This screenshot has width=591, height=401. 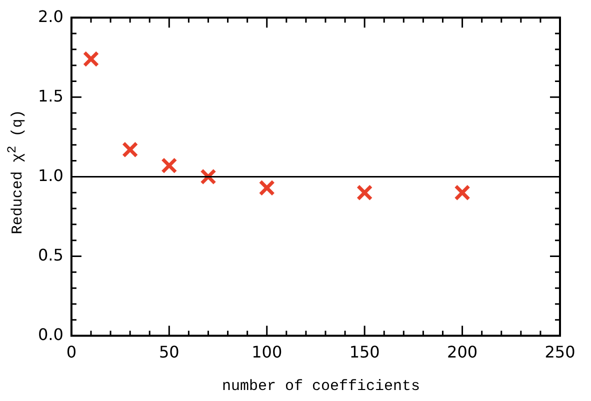 What do you see at coordinates (51, 96) in the screenshot?
I see `y-tick-label: 1.5` at bounding box center [51, 96].